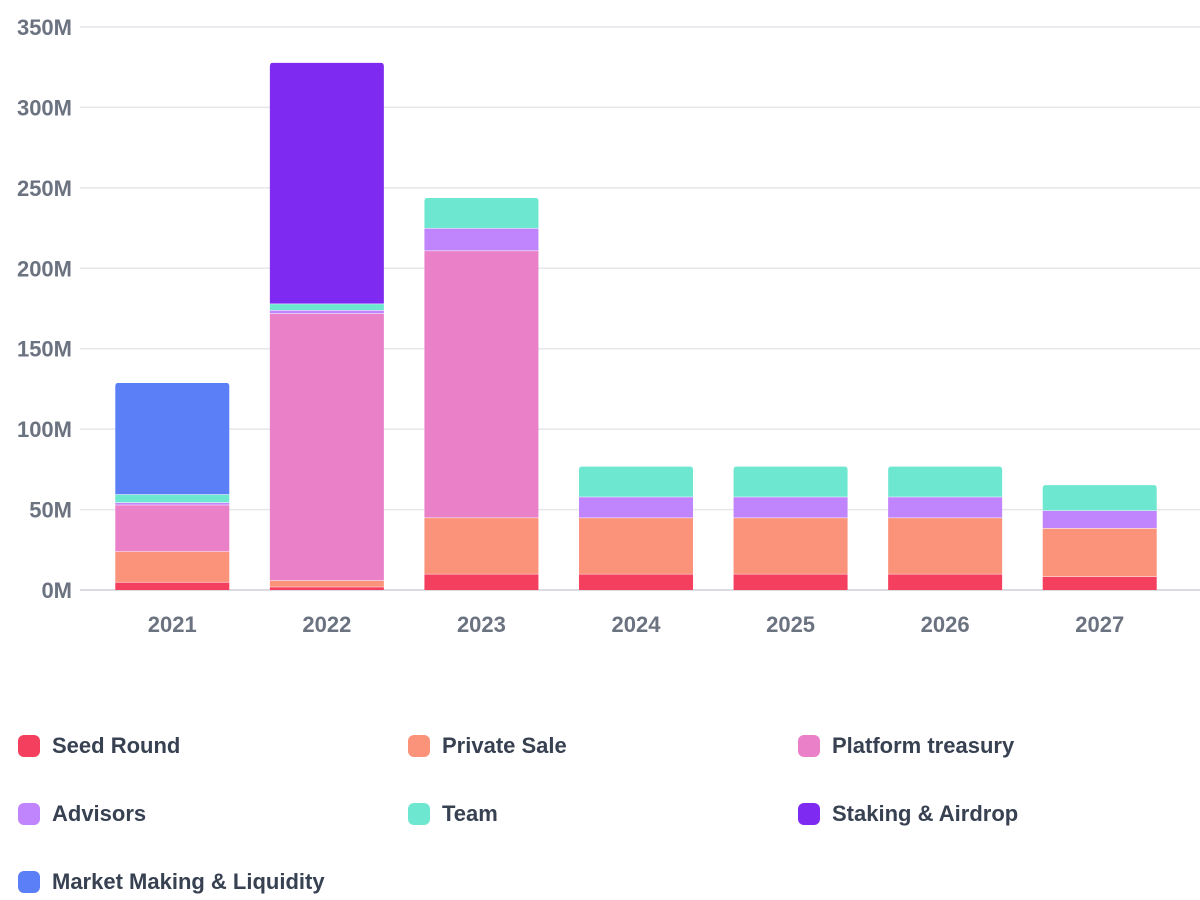 The height and width of the screenshot is (900, 1200). Describe the element at coordinates (44, 107) in the screenshot. I see `y-tick-label: 300M` at that location.